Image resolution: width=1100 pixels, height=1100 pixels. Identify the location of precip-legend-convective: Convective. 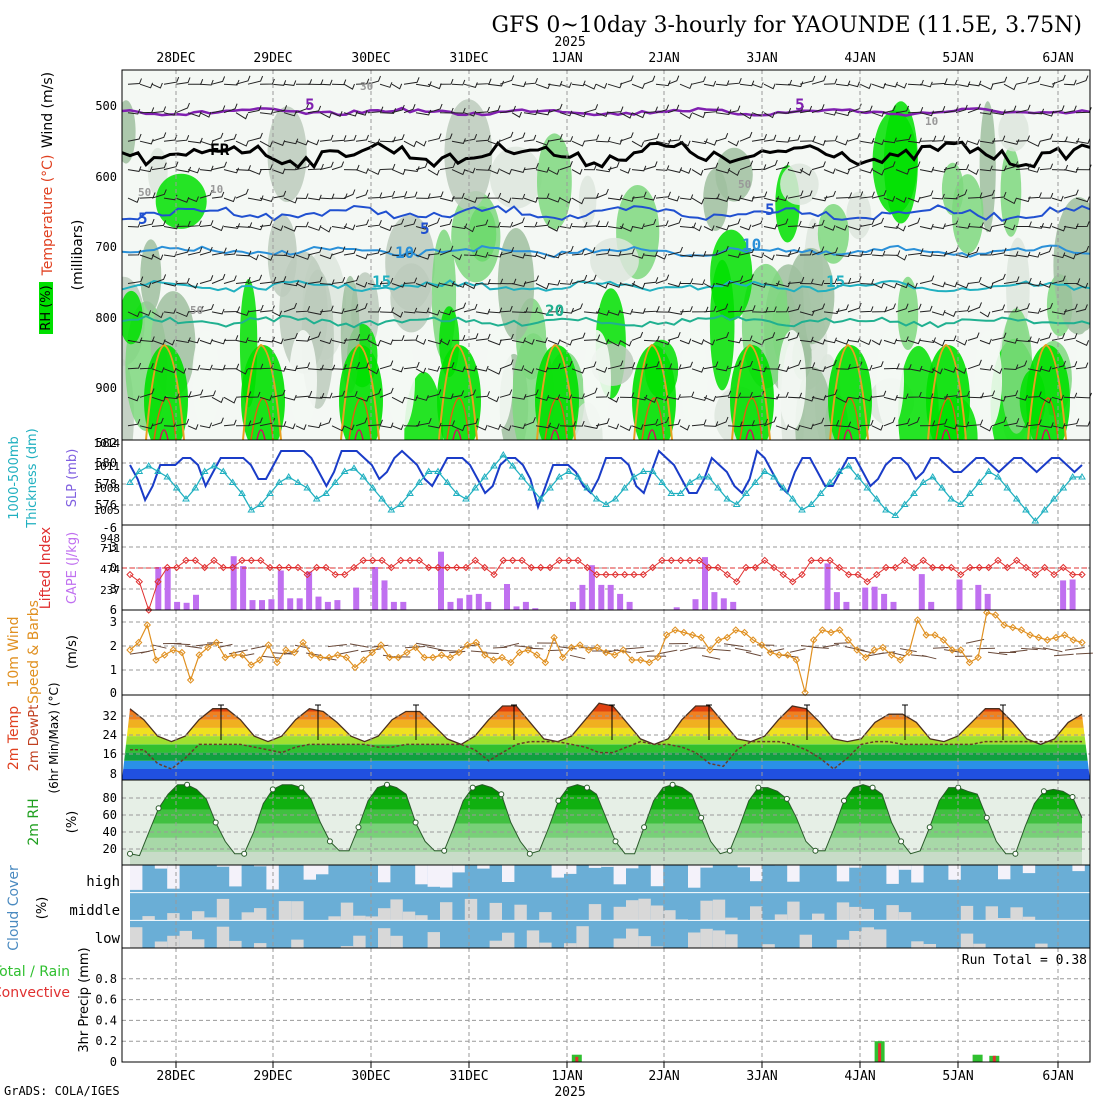
(35, 993).